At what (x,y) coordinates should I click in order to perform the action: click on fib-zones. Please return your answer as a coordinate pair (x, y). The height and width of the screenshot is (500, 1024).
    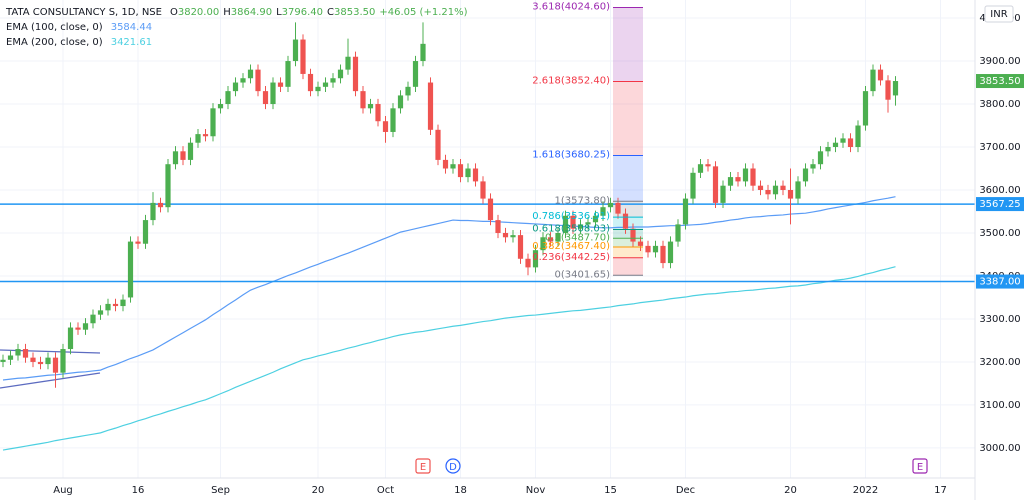
    Looking at the image, I should click on (628, 141).